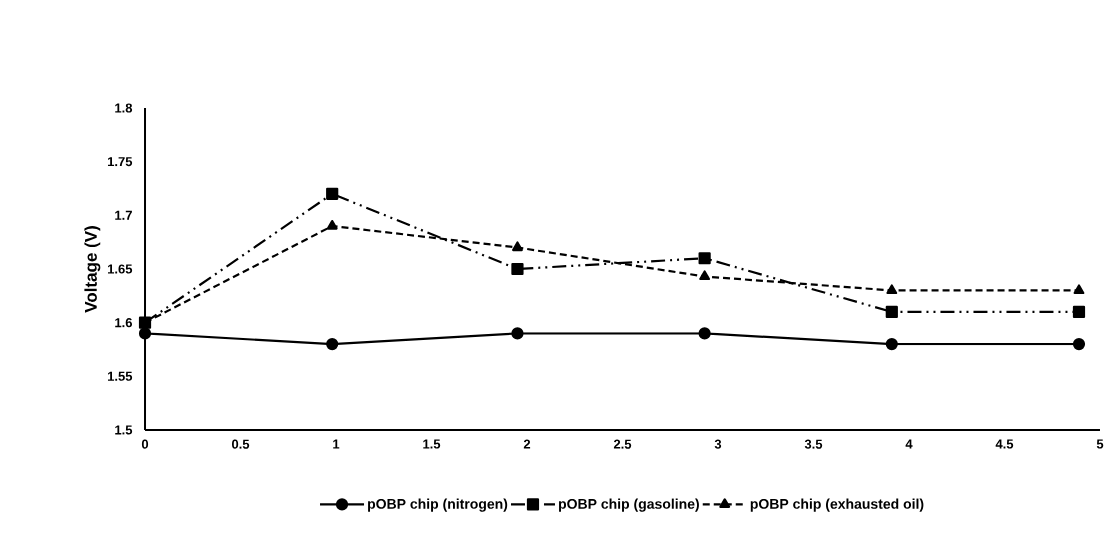 The image size is (1105, 540). What do you see at coordinates (336, 444) in the screenshot?
I see `x-tick-label: 1` at bounding box center [336, 444].